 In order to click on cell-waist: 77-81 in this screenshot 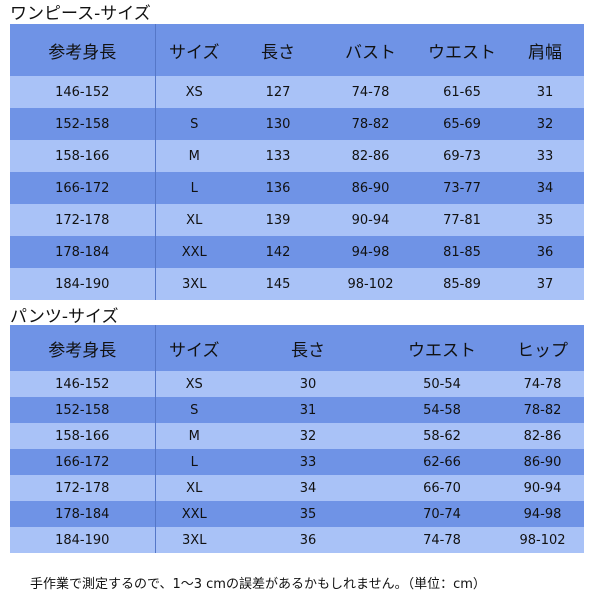, I will do `click(462, 220)`.